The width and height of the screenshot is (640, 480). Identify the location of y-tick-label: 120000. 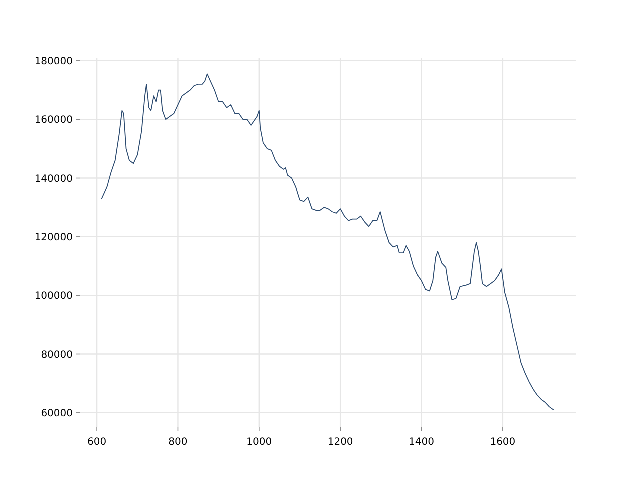
(53, 238).